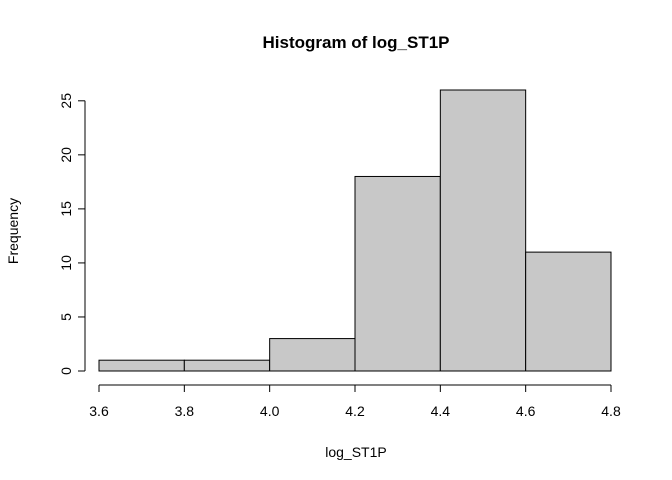 Image resolution: width=672 pixels, height=480 pixels. I want to click on x-tick-label-1: 3.8, so click(185, 411).